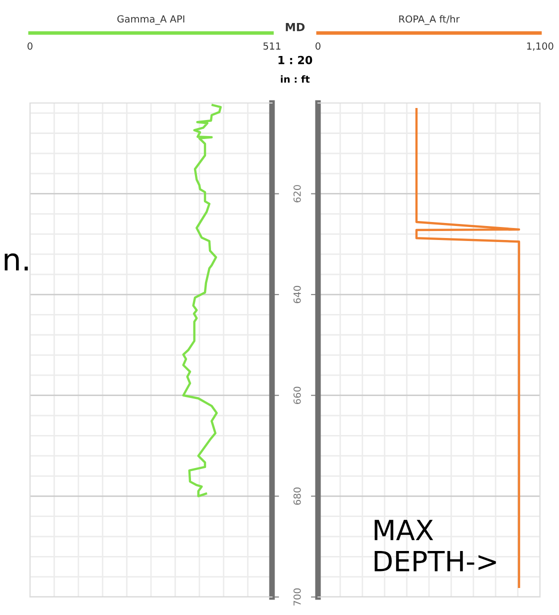 This screenshot has height=615, width=559. Describe the element at coordinates (297, 295) in the screenshot. I see `y-tick-label: 640` at that location.